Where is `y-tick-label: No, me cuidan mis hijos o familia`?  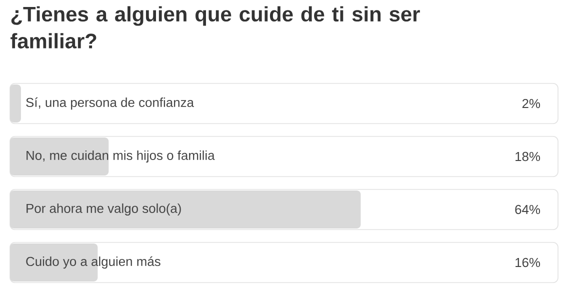
y-tick-label: No, me cuidan mis hijos o familia is located at coordinates (120, 156).